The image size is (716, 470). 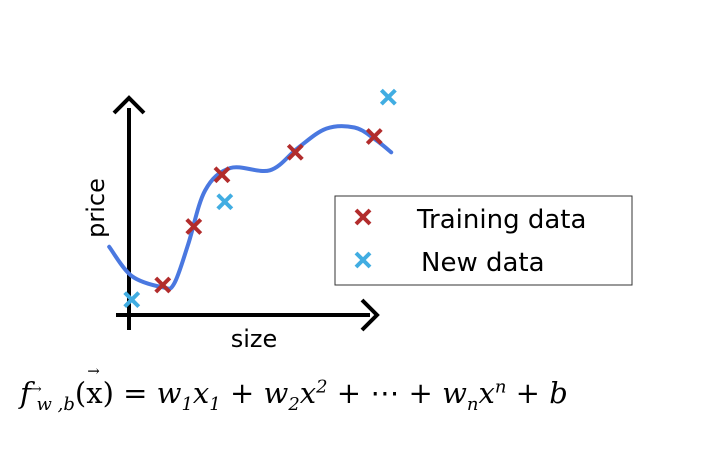 What do you see at coordinates (201, 393) in the screenshot?
I see `formula-x1: x` at bounding box center [201, 393].